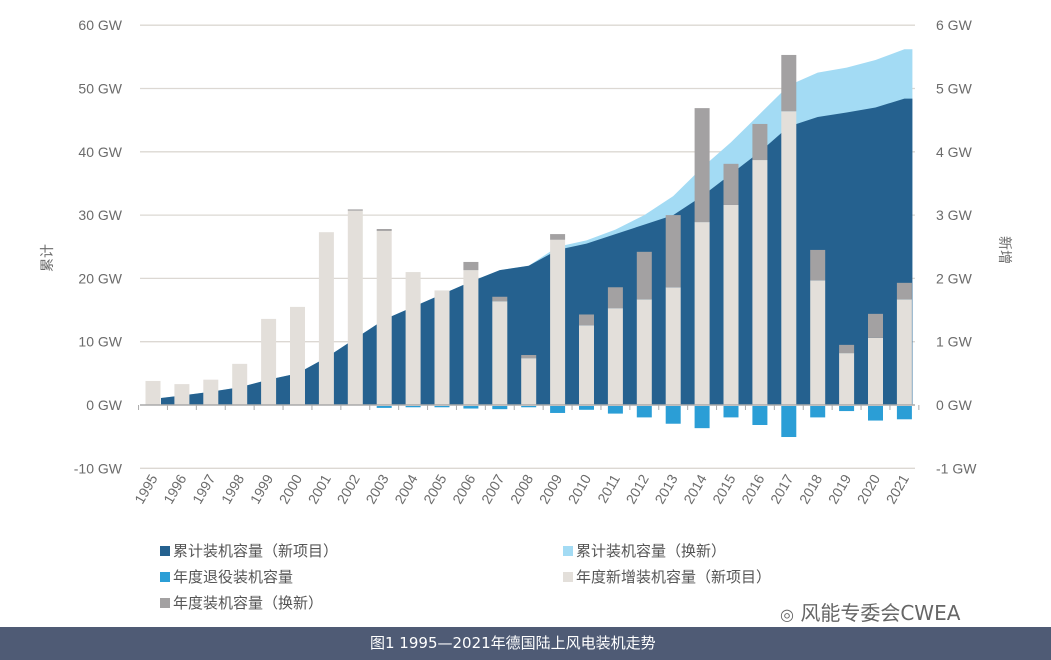 The width and height of the screenshot is (1051, 660). What do you see at coordinates (954, 89) in the screenshot?
I see `y-tick-right: 5 GW` at bounding box center [954, 89].